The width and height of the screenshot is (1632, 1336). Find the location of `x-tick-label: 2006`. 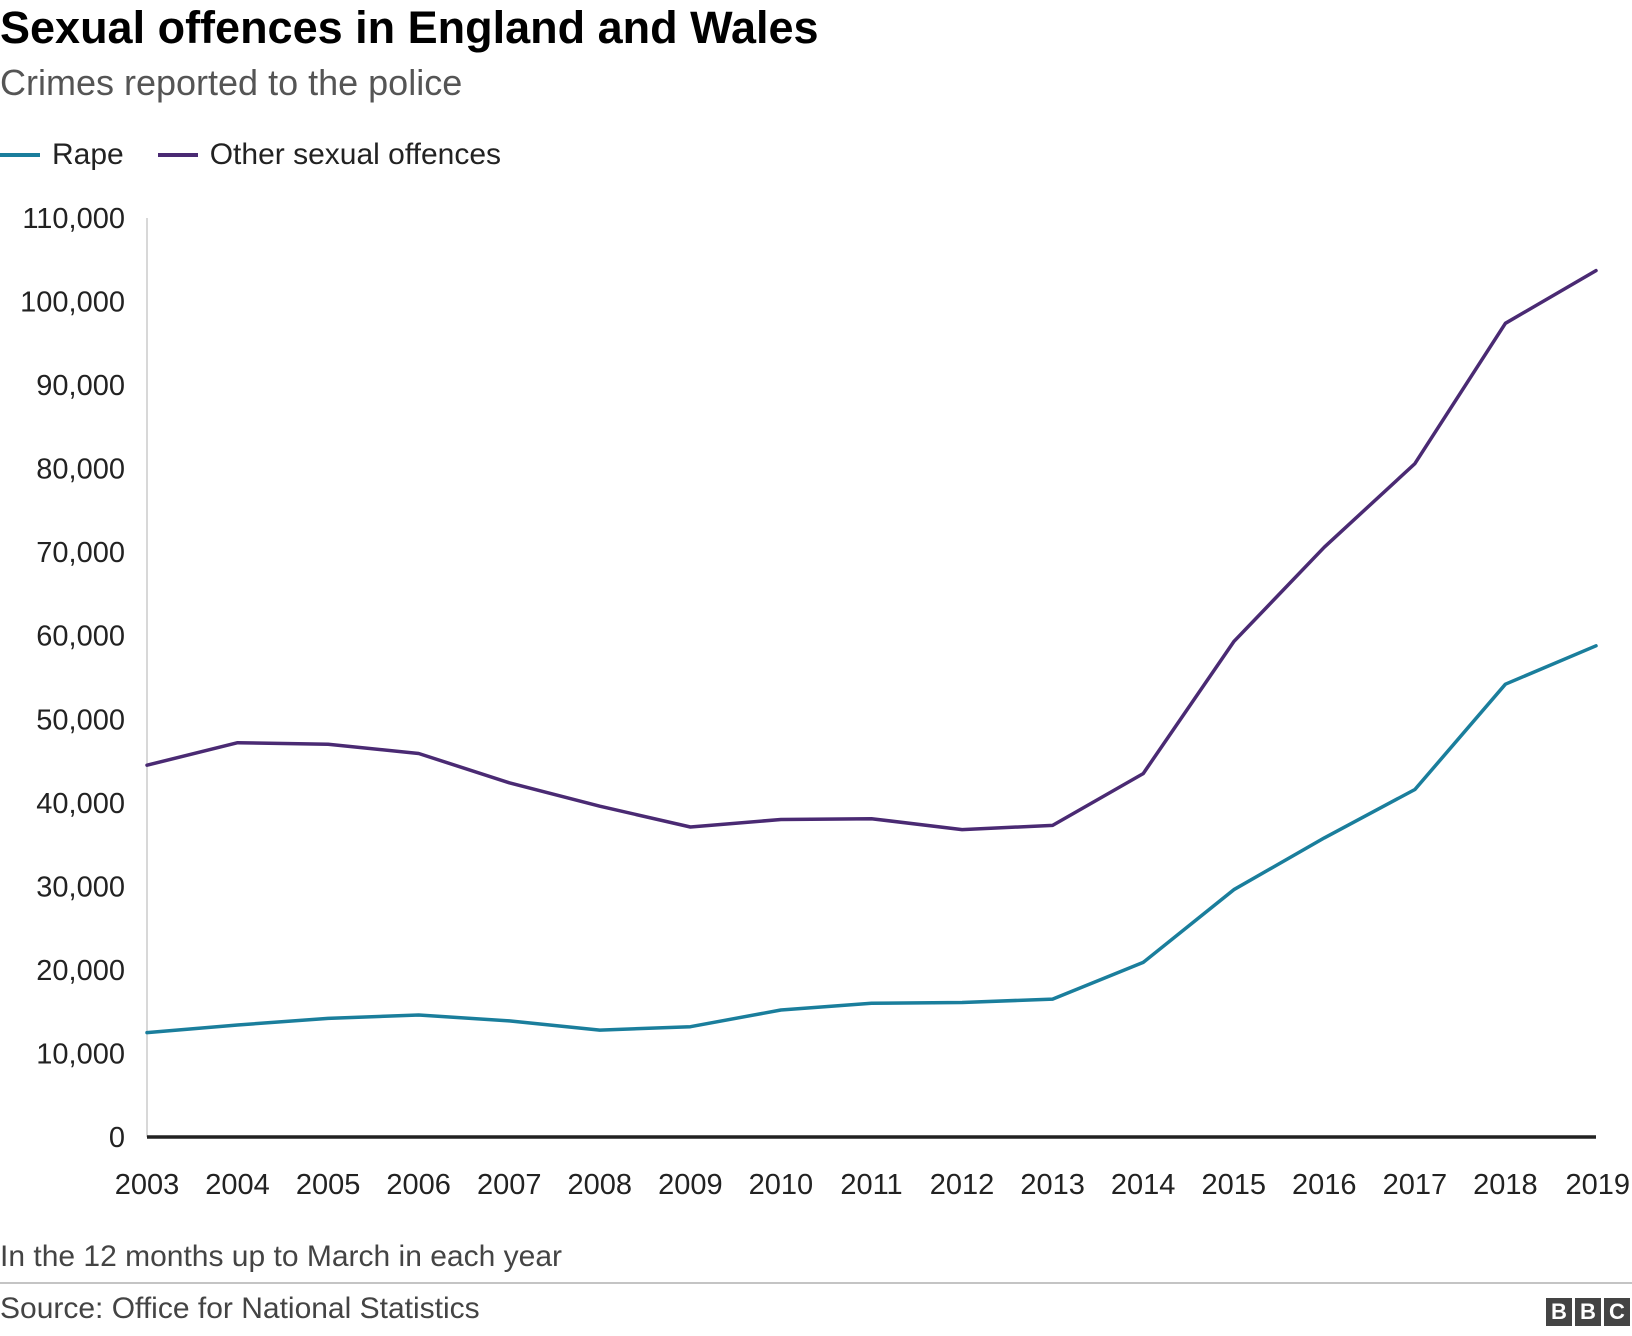

x-tick-label: 2006 is located at coordinates (418, 1185).